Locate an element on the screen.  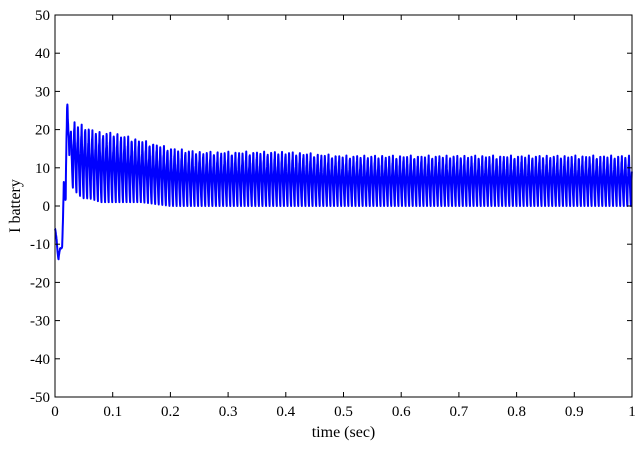
y-axis-tick-labels: -50 -40 -30 -20 -10 0 10 20 30 40 50 is located at coordinates (40, 207).